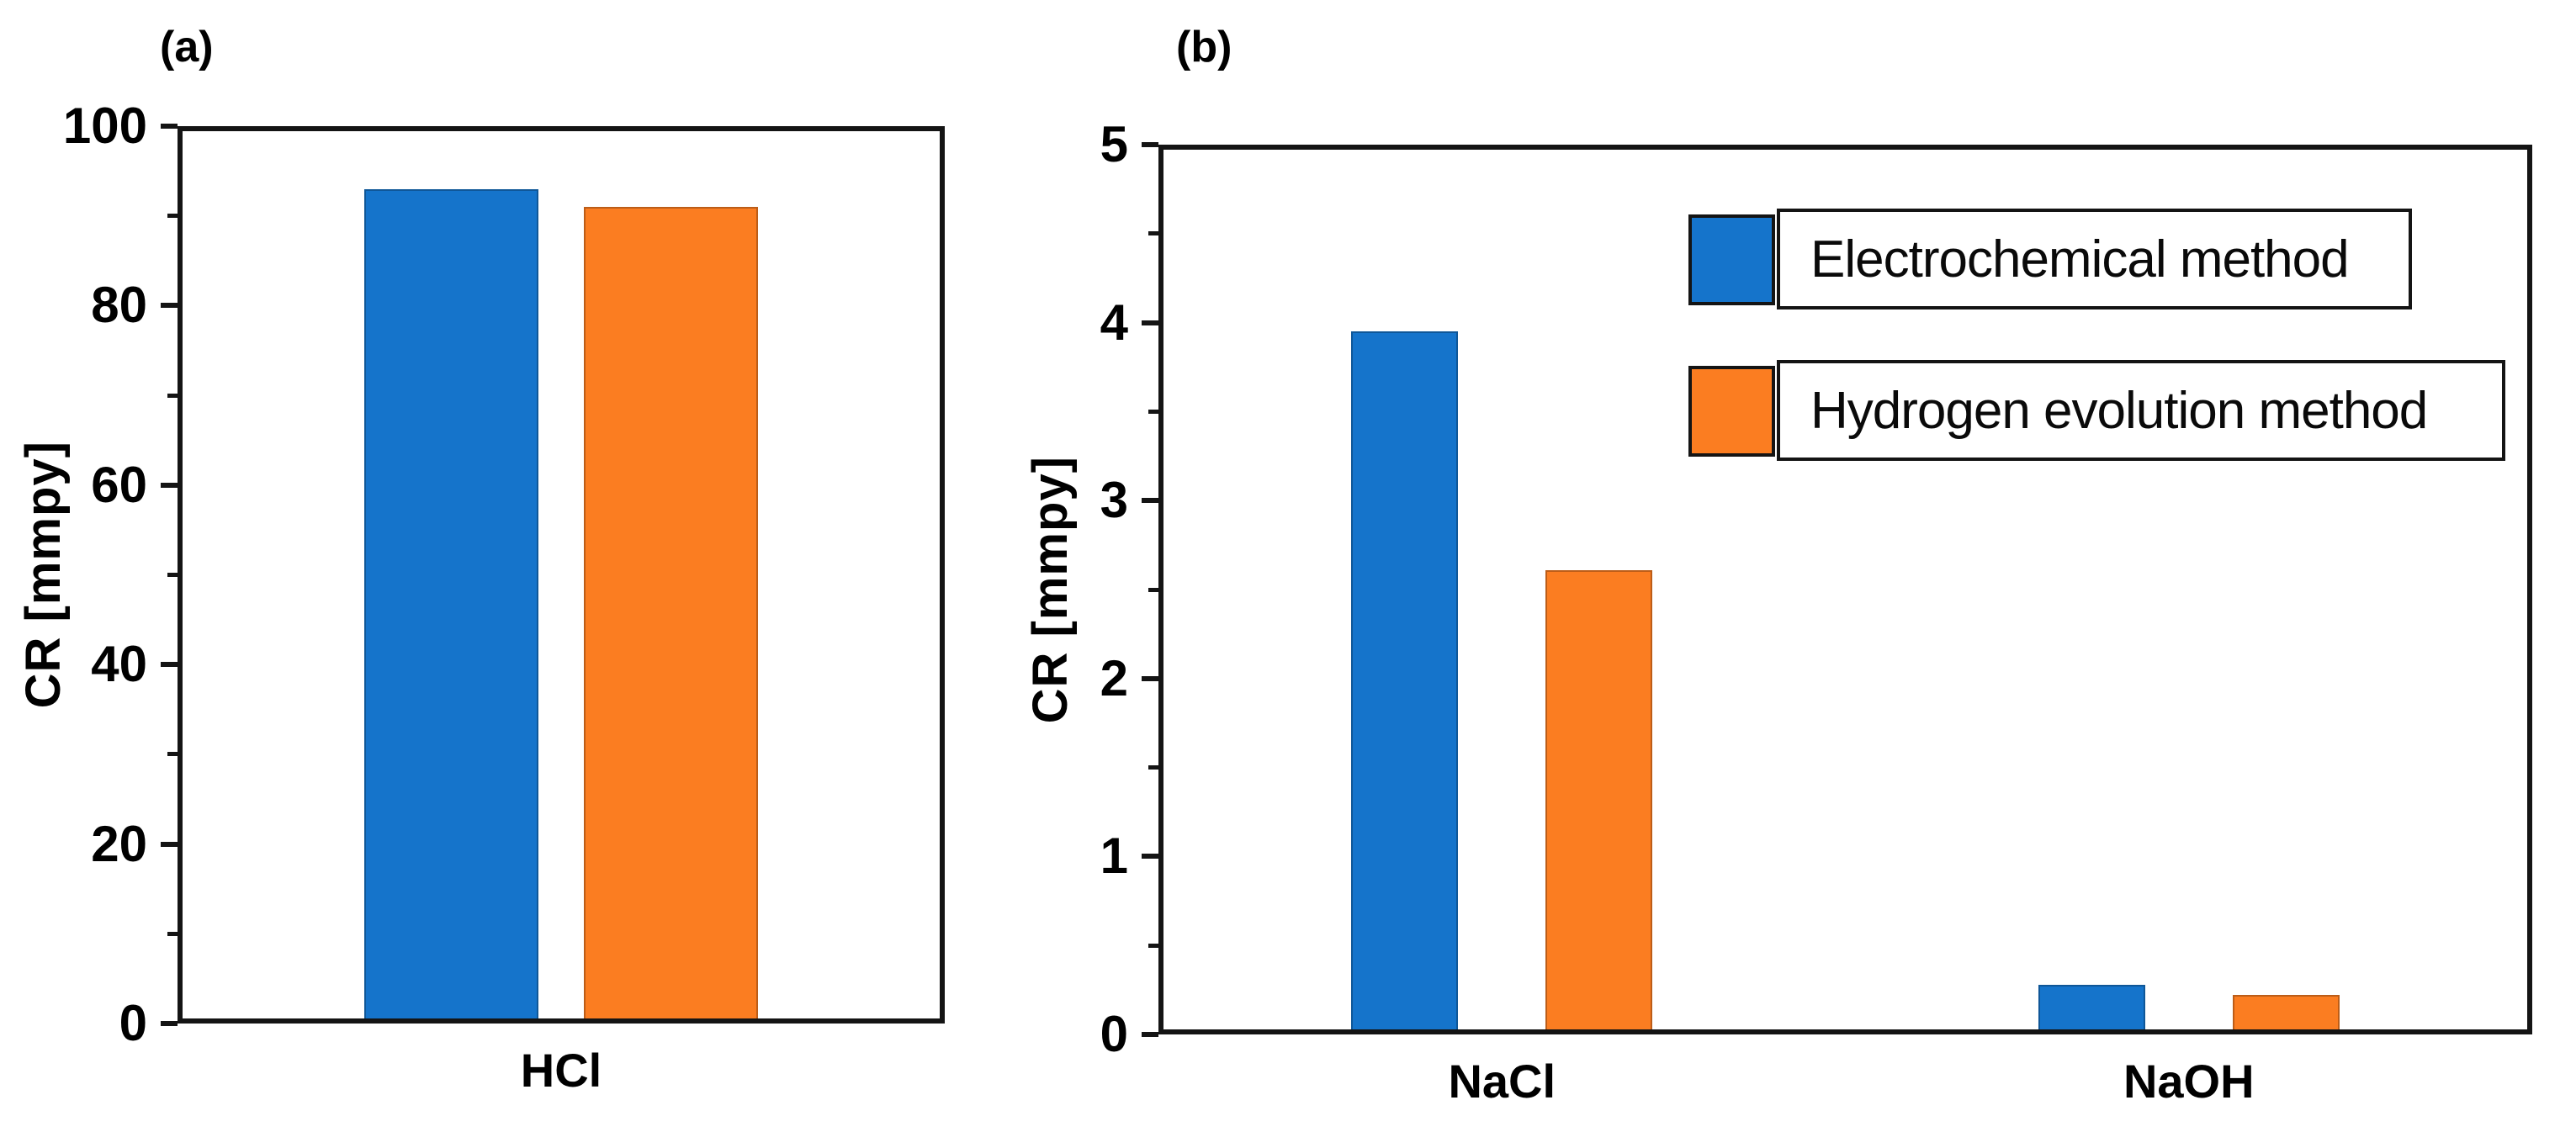 The width and height of the screenshot is (2576, 1132). Describe the element at coordinates (2189, 1081) in the screenshot. I see `x-category-label-NaOH: NaOH` at that location.